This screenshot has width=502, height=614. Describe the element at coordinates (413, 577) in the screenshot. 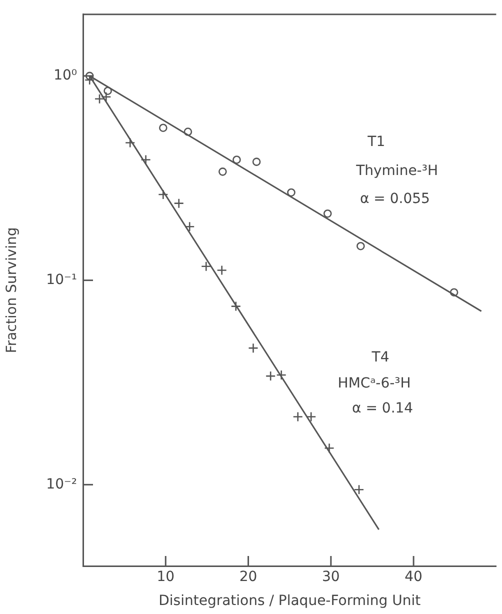

I see `x-tick-label: 40` at that location.